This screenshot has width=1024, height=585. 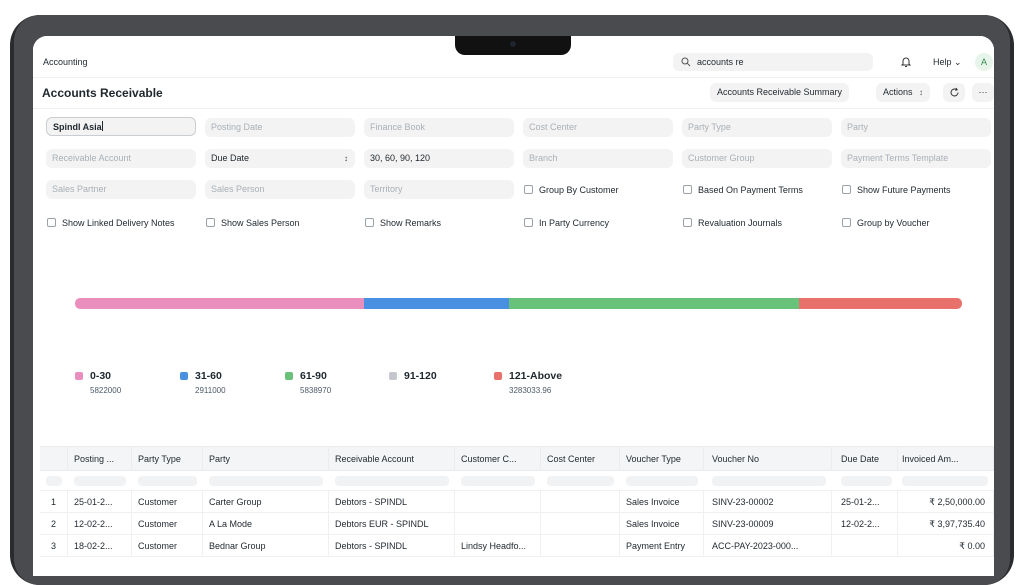 What do you see at coordinates (773, 62) in the screenshot?
I see `search-bar: accounts re` at bounding box center [773, 62].